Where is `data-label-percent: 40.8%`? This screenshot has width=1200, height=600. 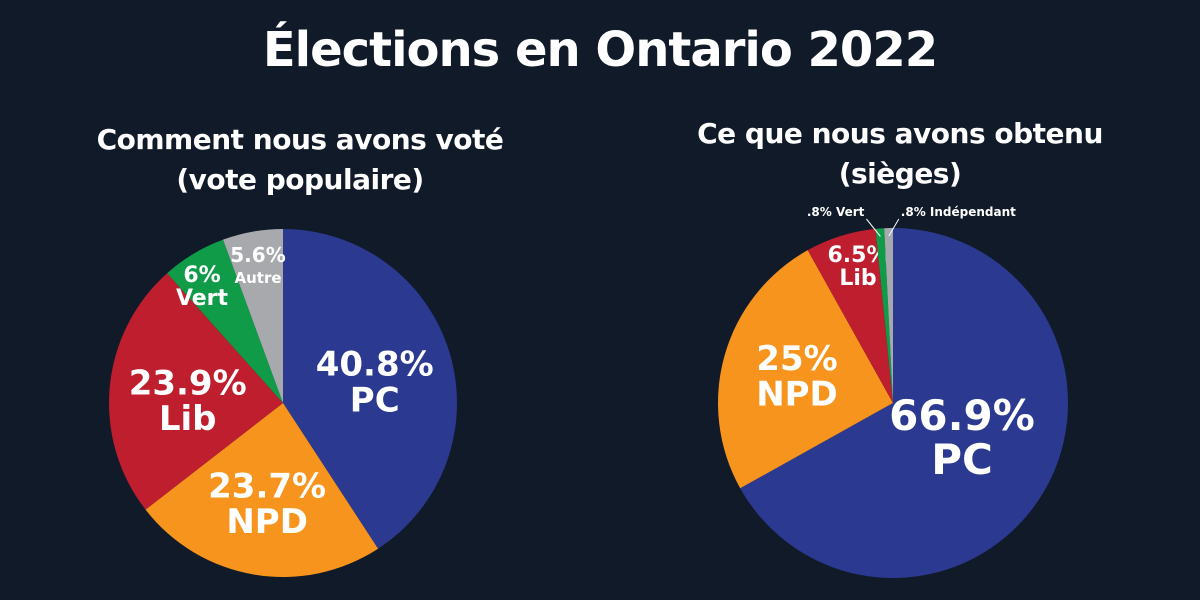
data-label-percent: 40.8% is located at coordinates (375, 365).